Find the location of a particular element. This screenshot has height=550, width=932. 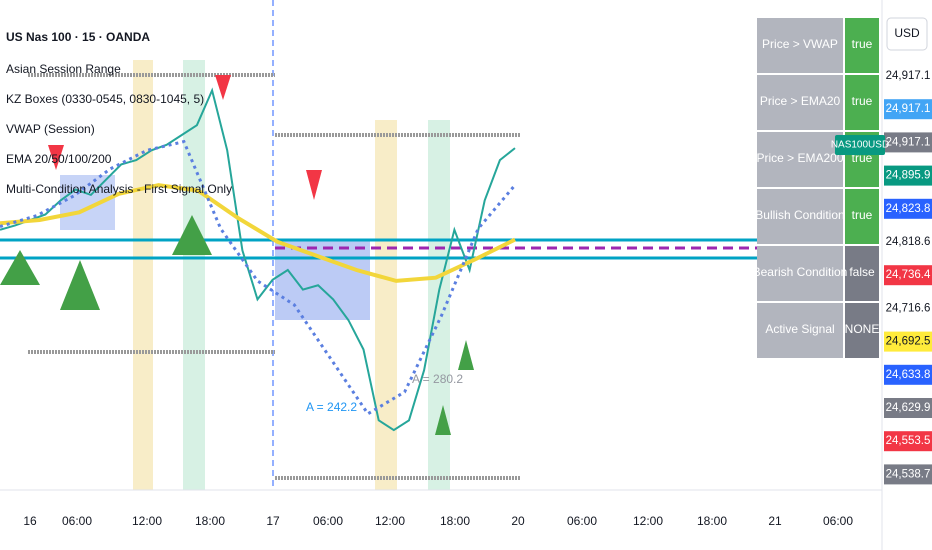

annotation: A = 280.2 is located at coordinates (437, 379).